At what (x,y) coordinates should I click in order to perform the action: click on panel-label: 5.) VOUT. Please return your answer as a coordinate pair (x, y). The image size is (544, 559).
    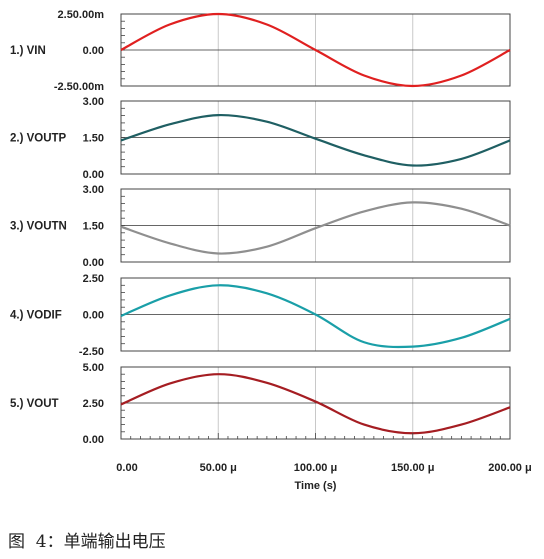
    Looking at the image, I should click on (34, 404).